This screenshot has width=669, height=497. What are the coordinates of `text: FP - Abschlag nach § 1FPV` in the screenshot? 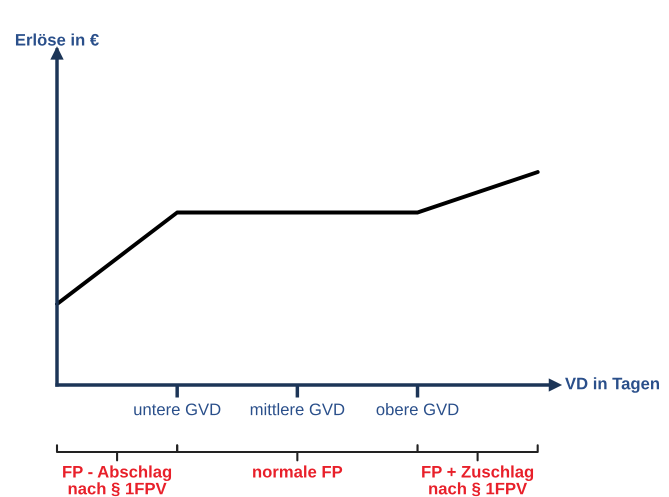 It's located at (117, 480).